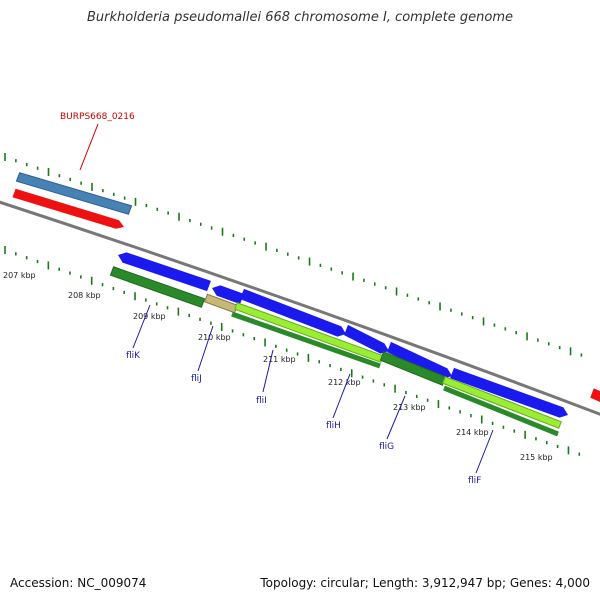 This screenshot has height=600, width=600. I want to click on cds-flij, so click(228, 295).